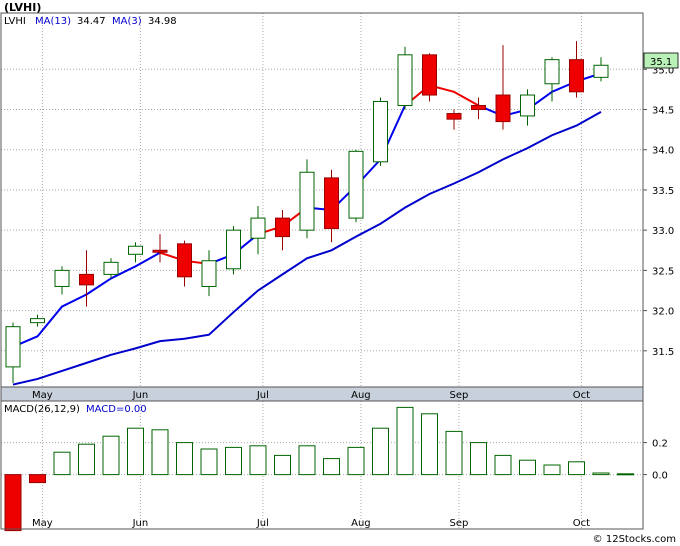 This screenshot has width=680, height=546. Describe the element at coordinates (581, 523) in the screenshot. I see `macd-month-label: Oct` at that location.